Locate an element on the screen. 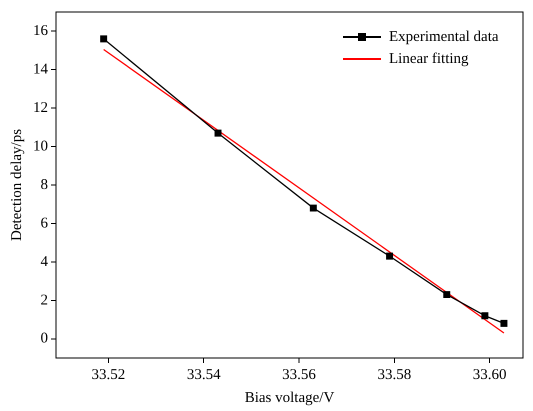 This screenshot has width=533, height=411. y-tick-label: 6 is located at coordinates (44, 223).